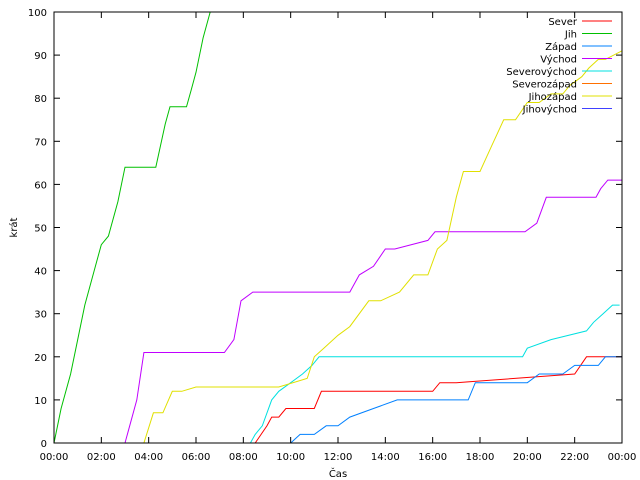 The image size is (640, 480). Describe the element at coordinates (40, 185) in the screenshot. I see `y-tick-label: 60` at that location.